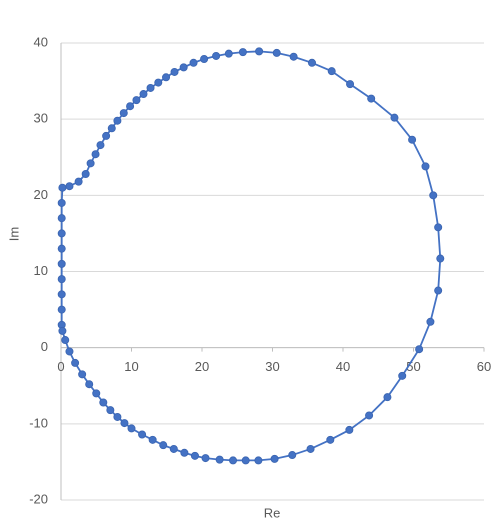 The height and width of the screenshot is (532, 499). I want to click on x-tick-label: 60, so click(484, 366).